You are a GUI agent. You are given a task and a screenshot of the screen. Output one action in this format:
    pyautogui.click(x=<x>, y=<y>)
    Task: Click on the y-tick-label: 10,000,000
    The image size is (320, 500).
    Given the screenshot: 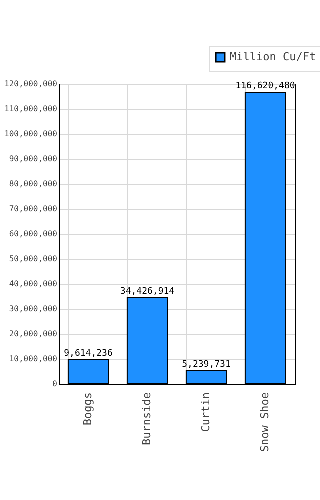 What is the action you would take?
    pyautogui.click(x=33, y=359)
    